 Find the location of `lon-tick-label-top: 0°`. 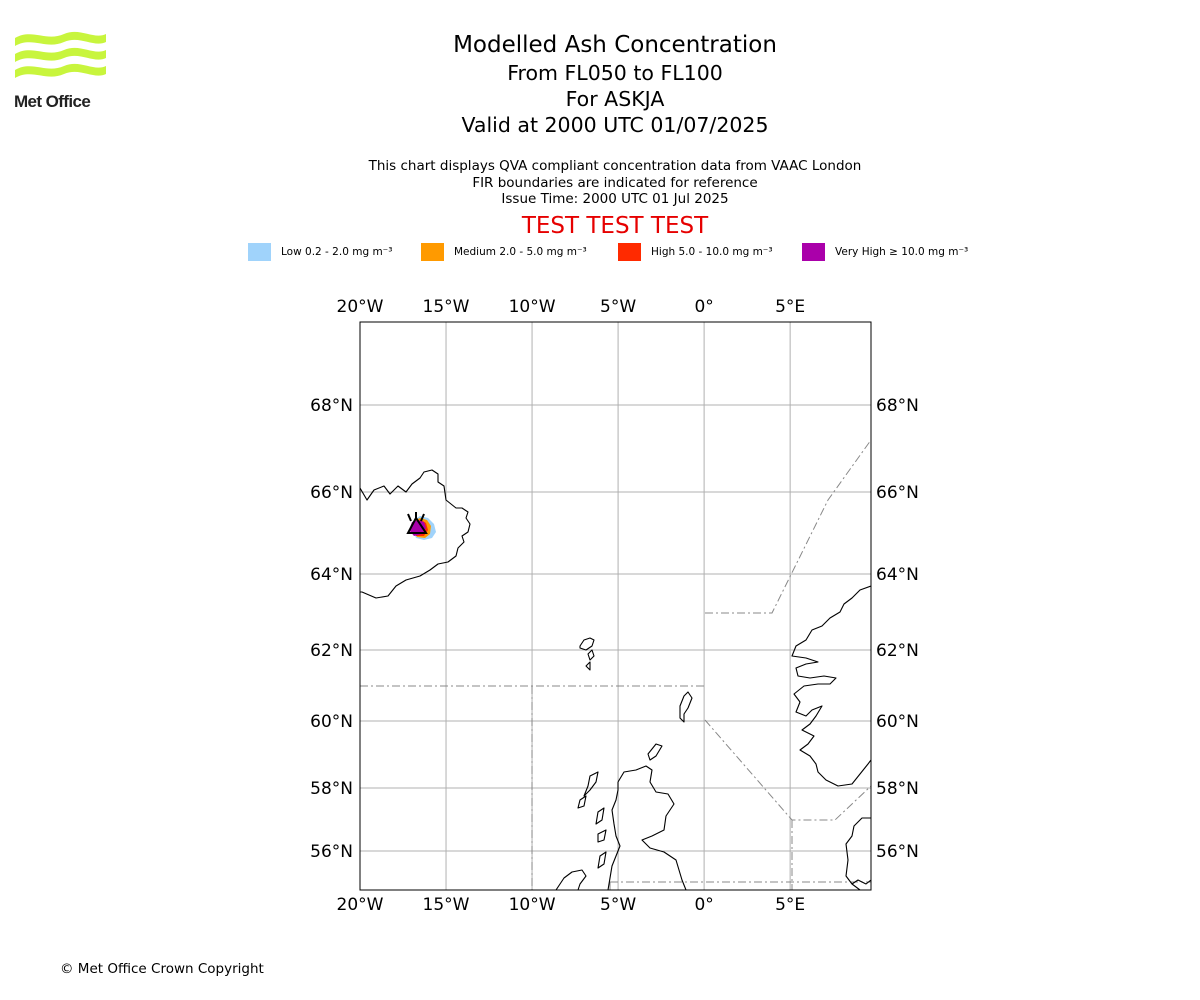

lon-tick-label-top: 0° is located at coordinates (703, 307).